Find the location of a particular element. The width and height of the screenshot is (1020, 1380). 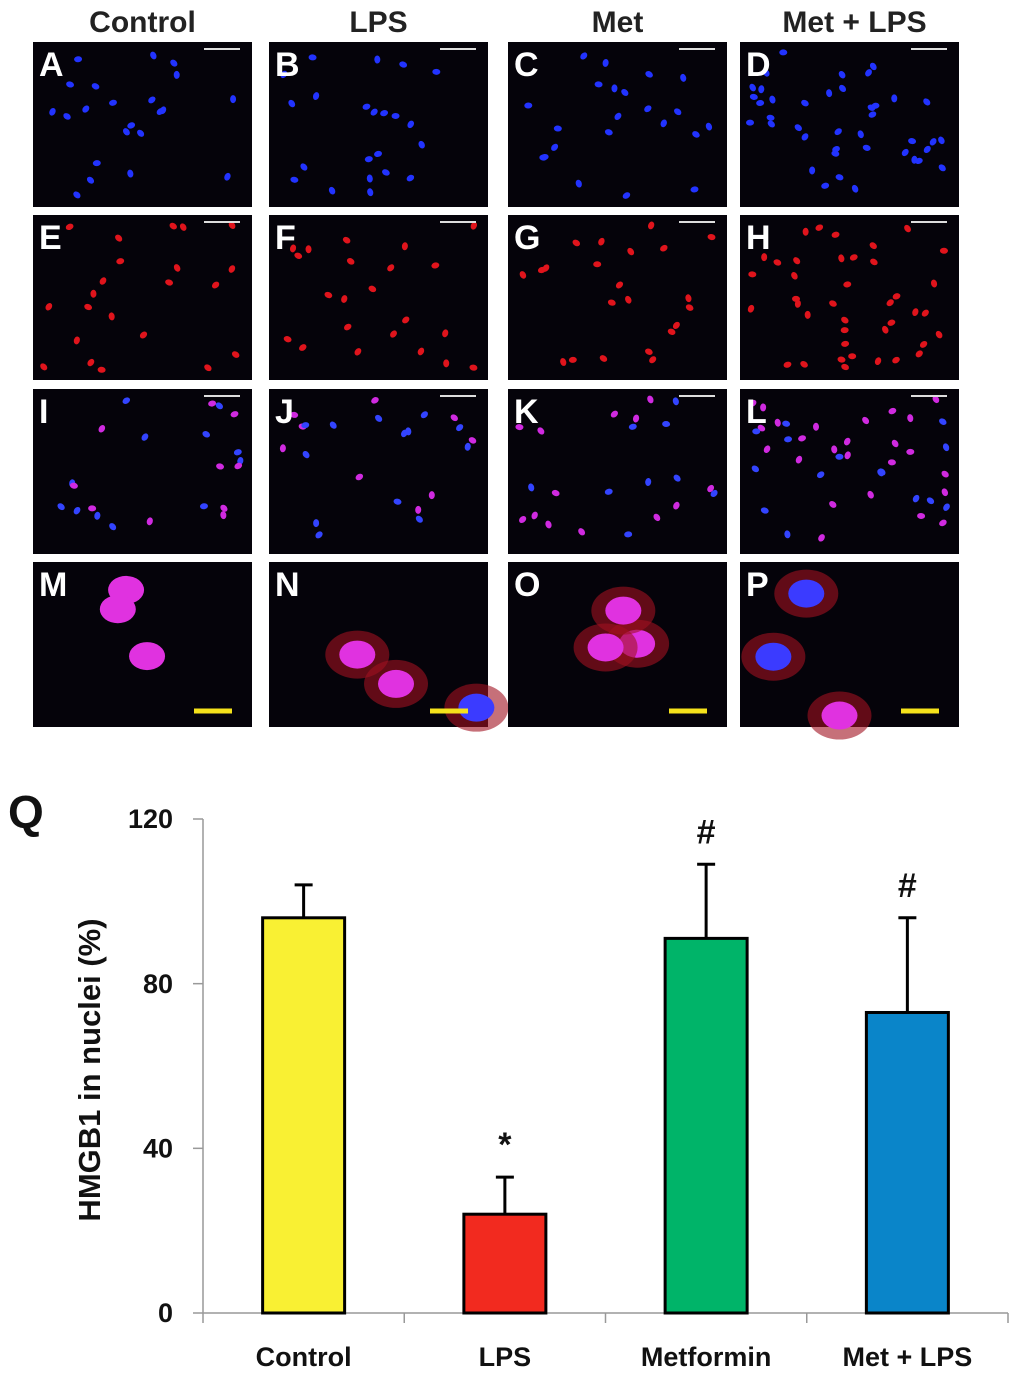

panel-letter: F is located at coordinates (285, 238).